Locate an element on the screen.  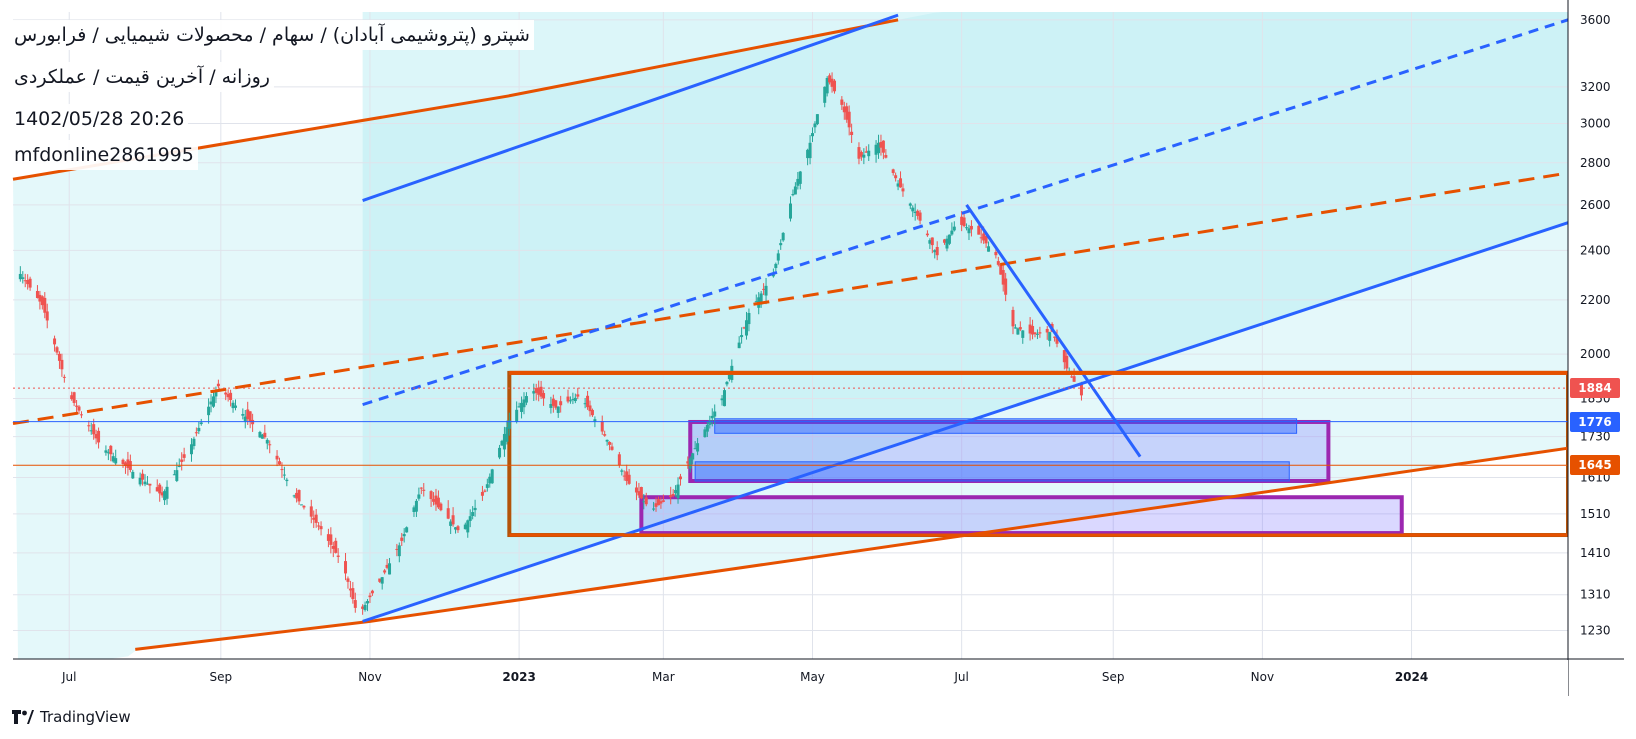
tradingview-logo: TradingView is located at coordinates (71, 717).